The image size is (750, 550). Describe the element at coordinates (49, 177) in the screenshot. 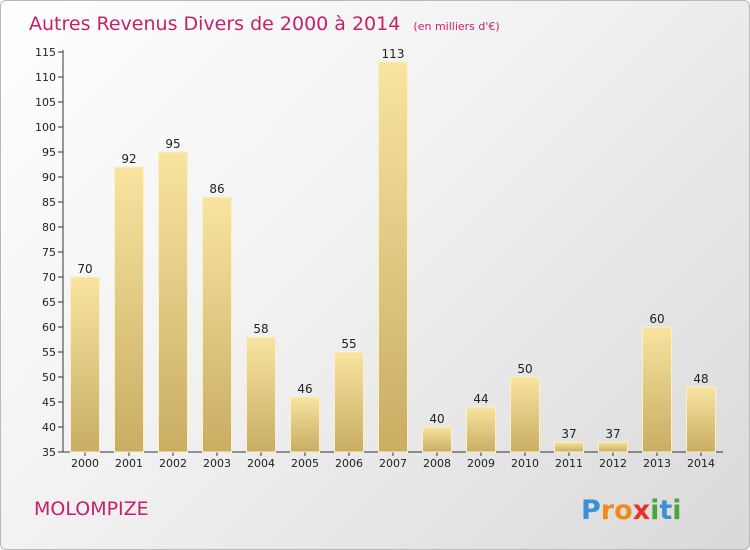

I see `y-tick-label: 90` at that location.